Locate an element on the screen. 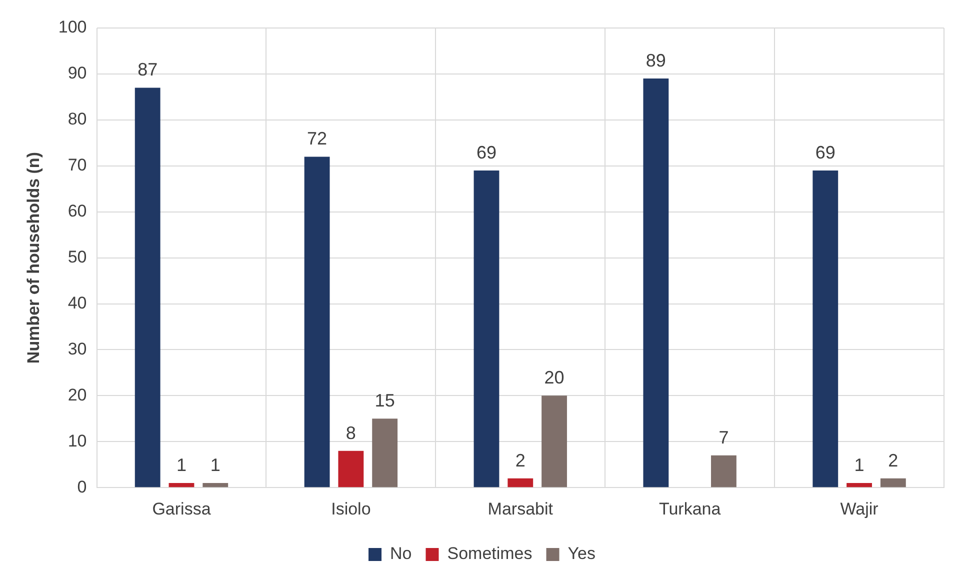  y-tick-label: 70 is located at coordinates (77, 165).